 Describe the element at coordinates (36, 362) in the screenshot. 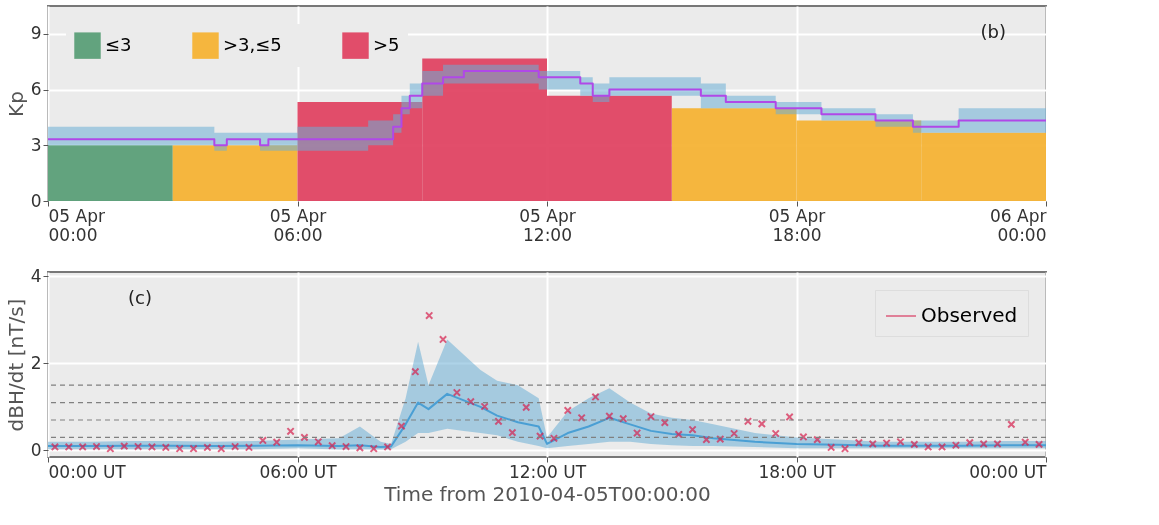

I see `y-tick-label: 2` at that location.